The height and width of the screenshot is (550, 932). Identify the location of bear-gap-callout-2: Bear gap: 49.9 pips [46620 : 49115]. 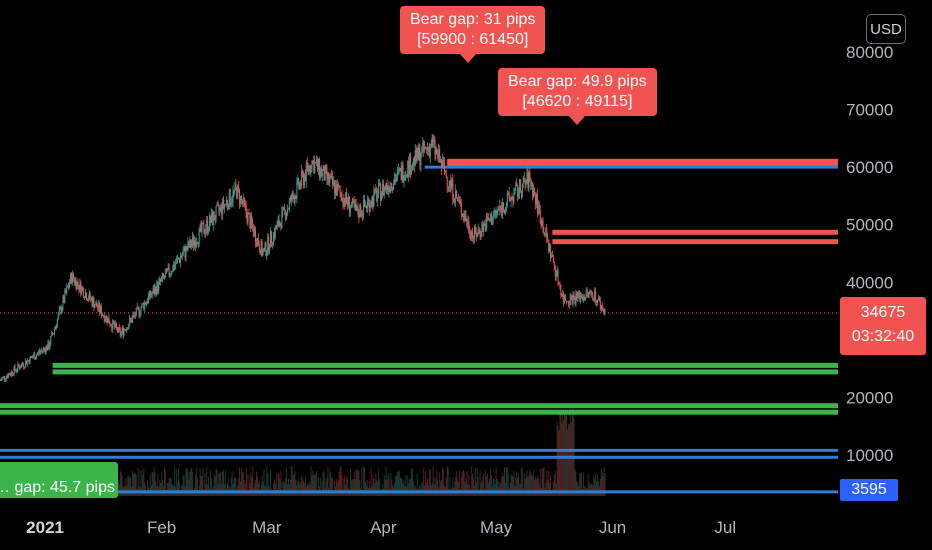
(577, 96).